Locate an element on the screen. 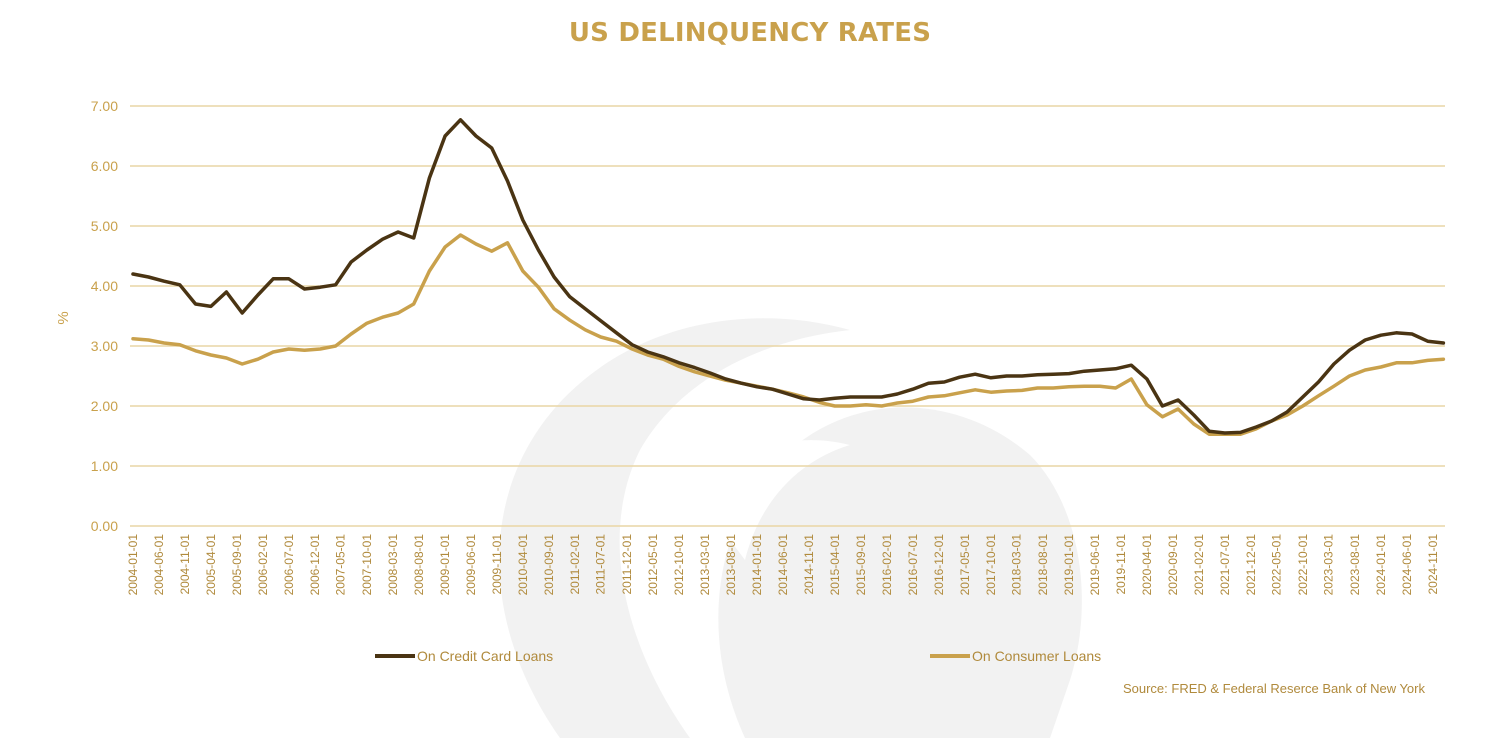 This screenshot has width=1500, height=738. x-tick-label: 2019-01-01 is located at coordinates (1069, 565).